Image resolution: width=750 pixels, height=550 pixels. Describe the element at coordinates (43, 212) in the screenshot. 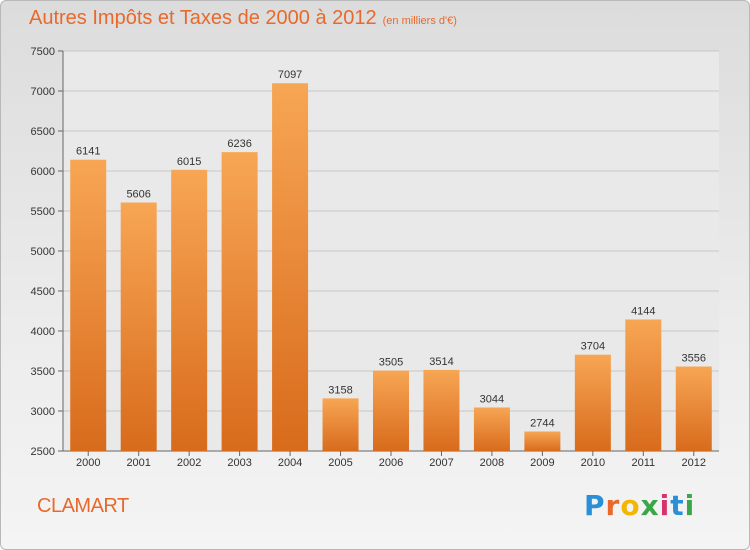

I see `y-tick-label: 5500` at that location.